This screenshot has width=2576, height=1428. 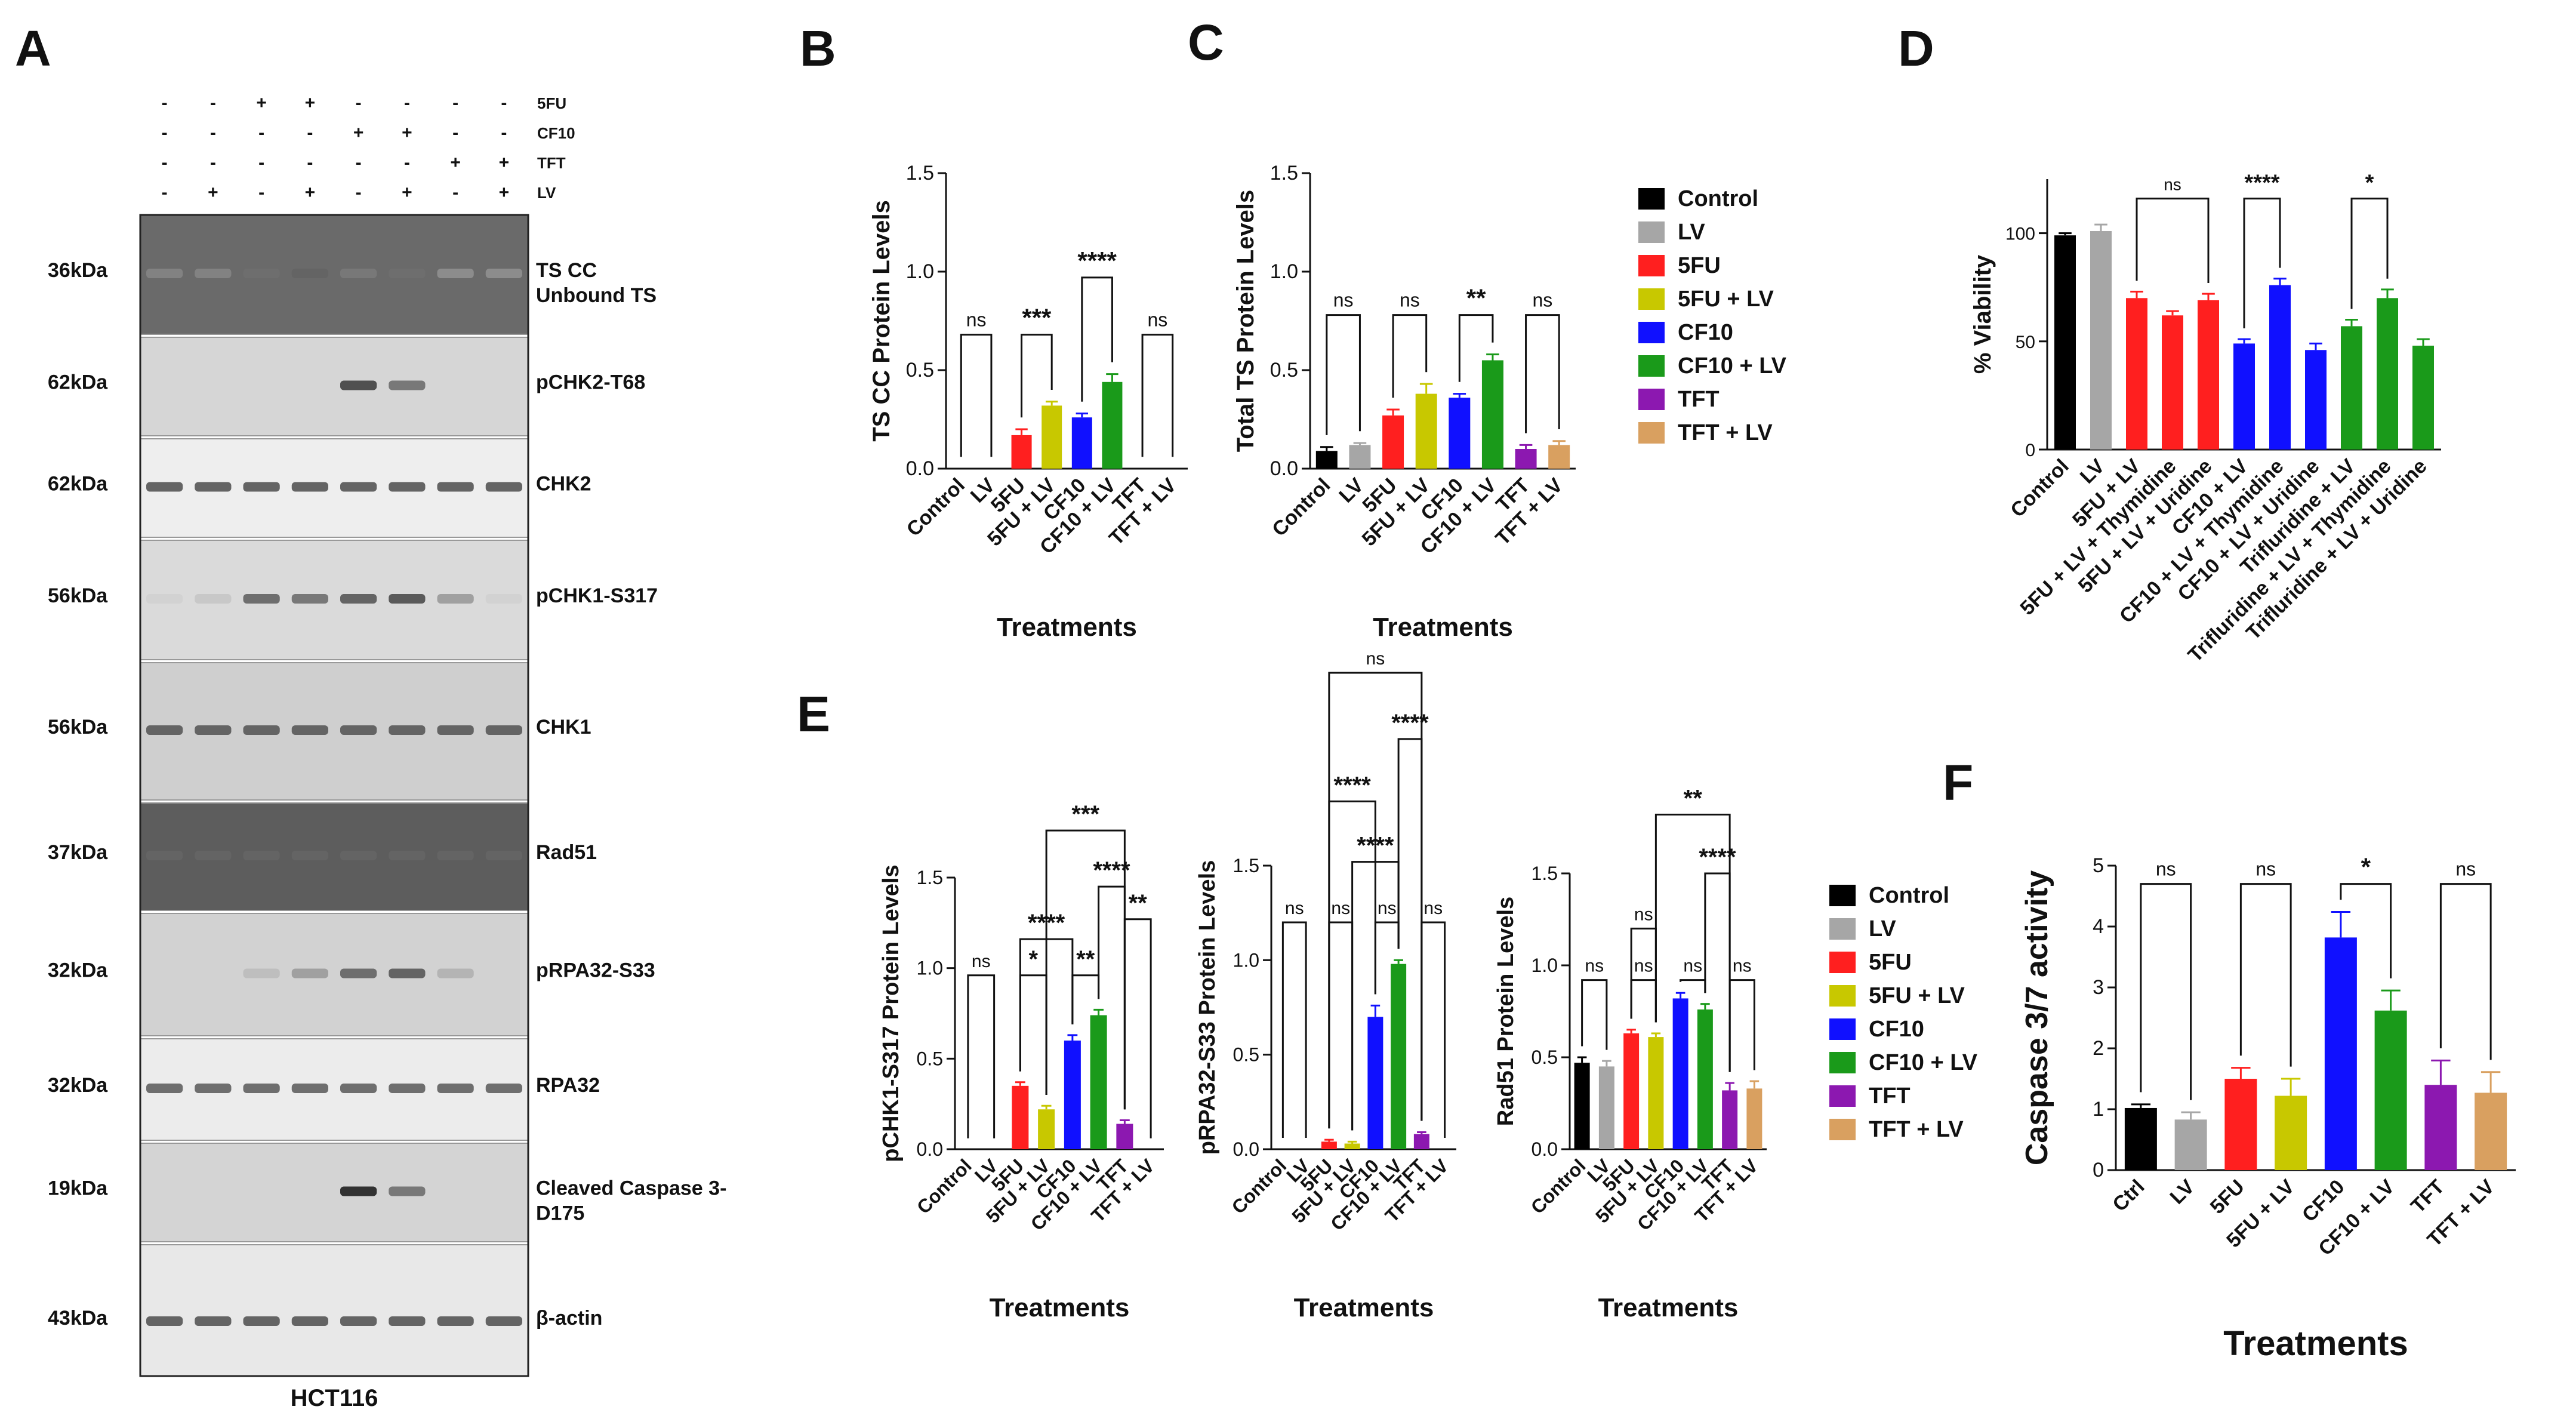 What do you see at coordinates (1983, 314) in the screenshot?
I see `y-axis-label: % Viability` at bounding box center [1983, 314].